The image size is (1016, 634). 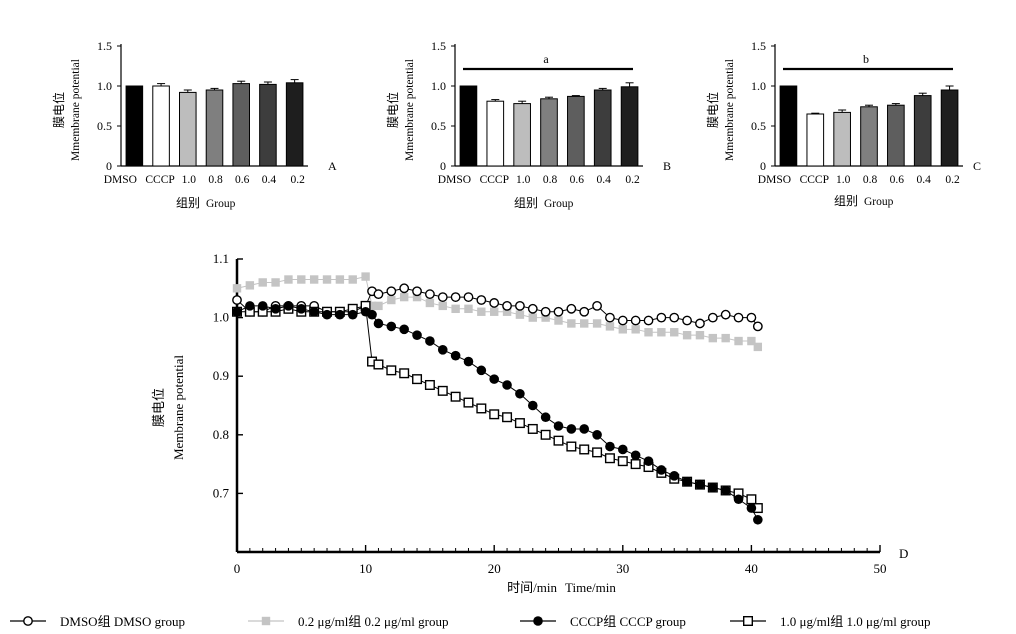 What do you see at coordinates (221, 492) in the screenshot?
I see `y-tick-label: 0.7` at bounding box center [221, 492].